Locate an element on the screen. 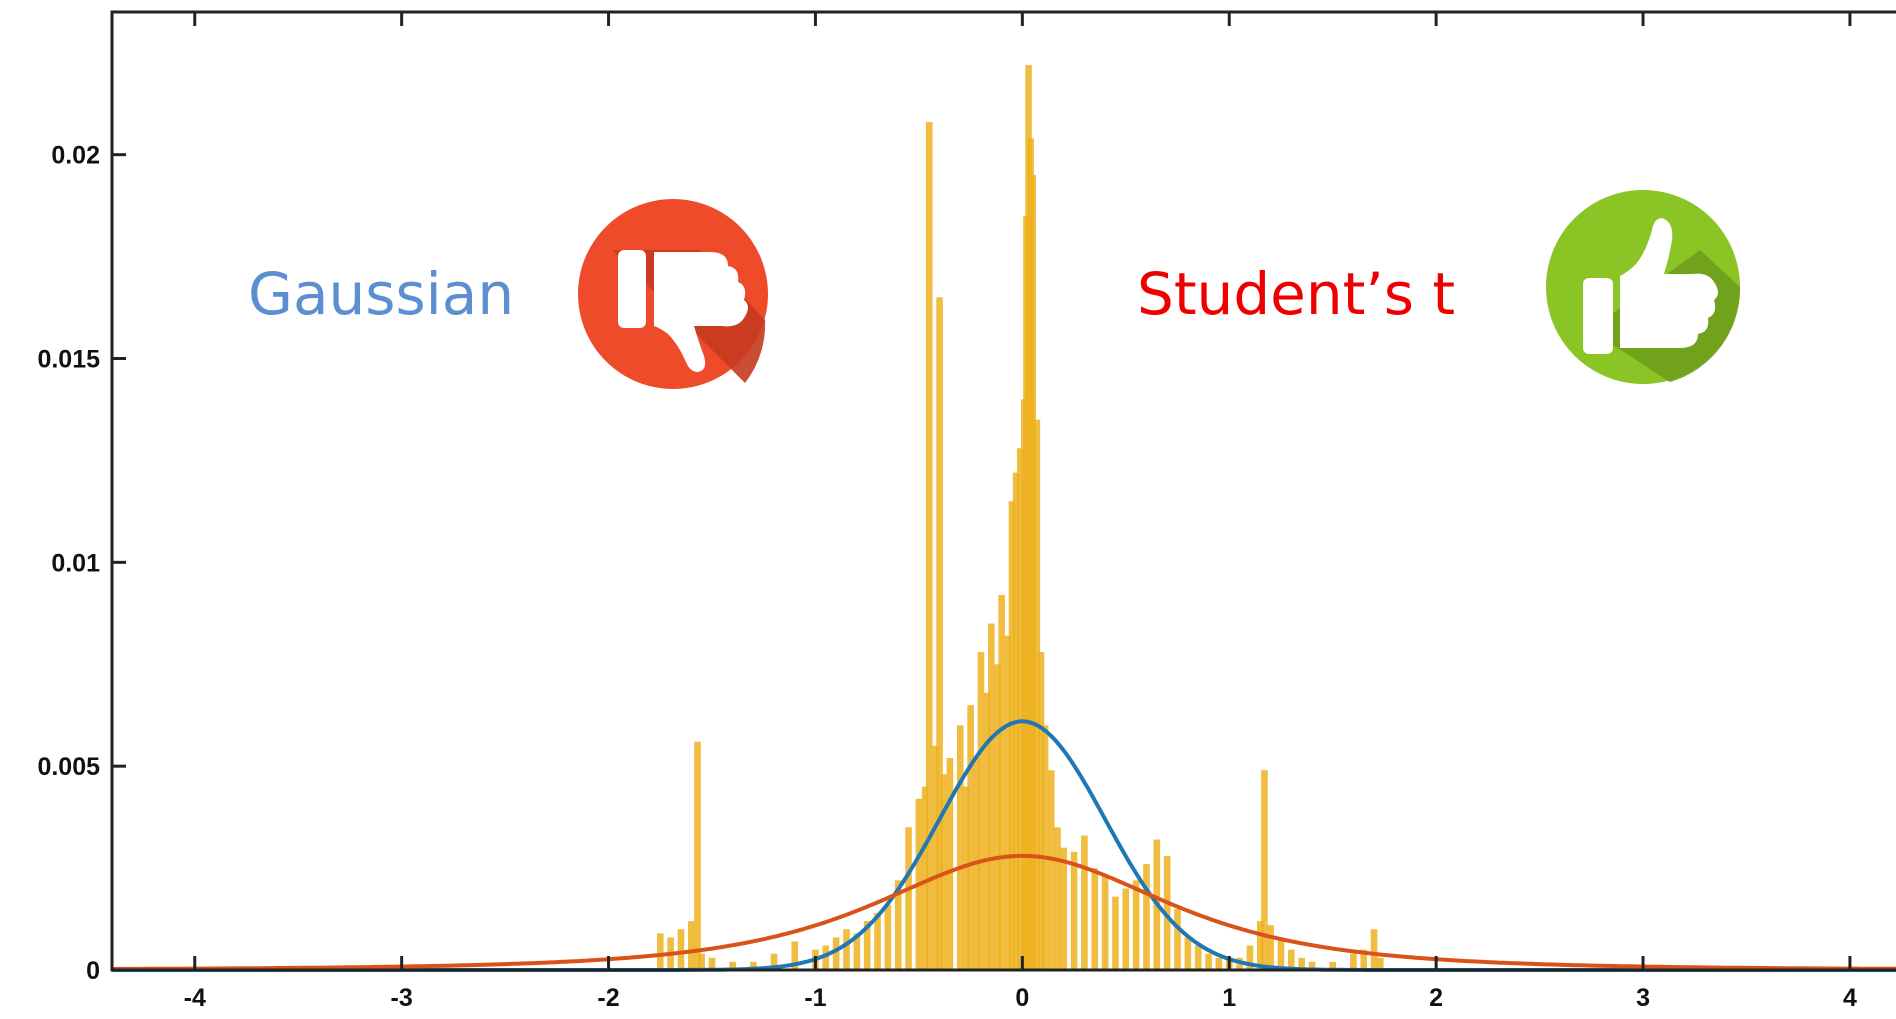  x-tick-label: -2 is located at coordinates (608, 998).